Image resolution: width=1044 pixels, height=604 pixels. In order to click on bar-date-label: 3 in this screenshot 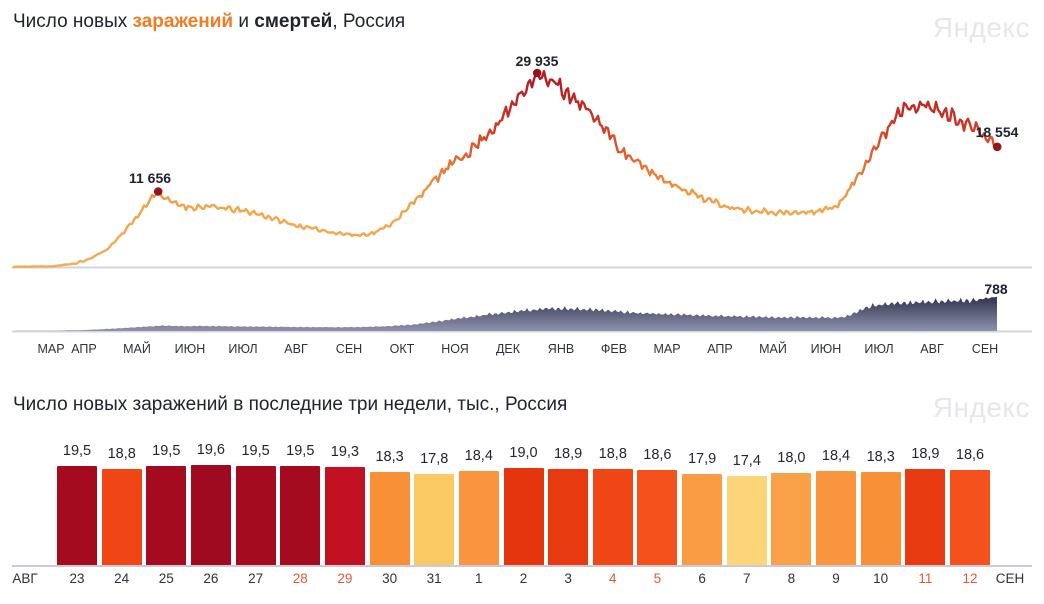, I will do `click(568, 578)`.